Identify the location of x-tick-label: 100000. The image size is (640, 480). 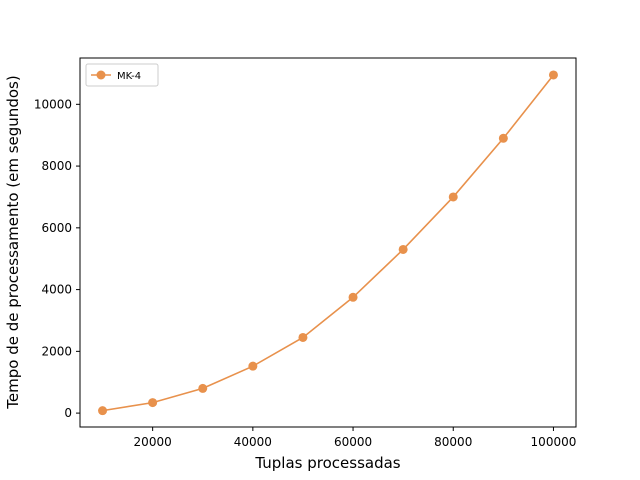
(554, 442).